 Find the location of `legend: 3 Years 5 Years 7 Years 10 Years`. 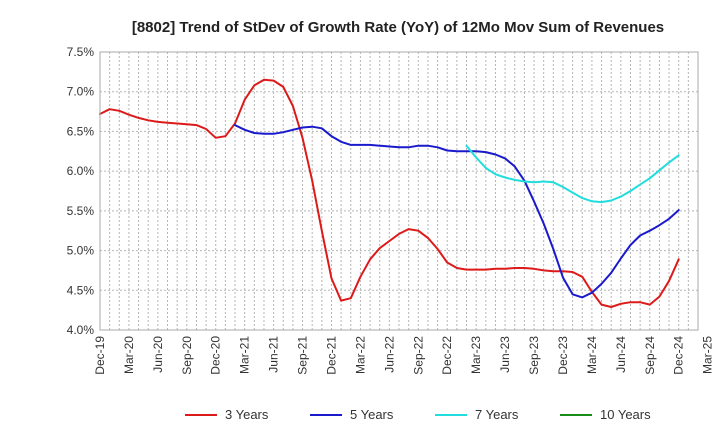

legend: 3 Years 5 Years 7 Years 10 Years is located at coordinates (418, 414).